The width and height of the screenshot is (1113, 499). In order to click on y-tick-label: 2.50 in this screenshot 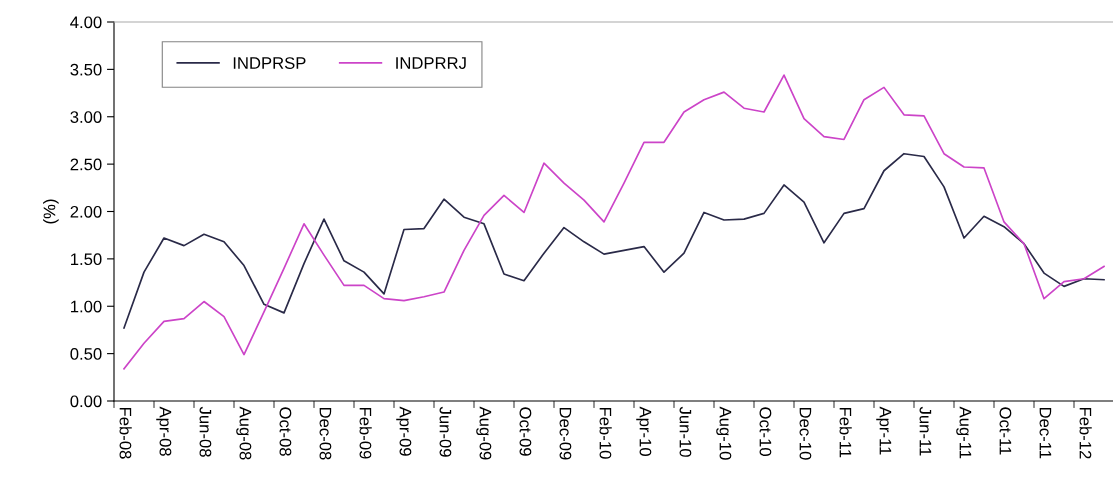, I will do `click(86, 164)`.